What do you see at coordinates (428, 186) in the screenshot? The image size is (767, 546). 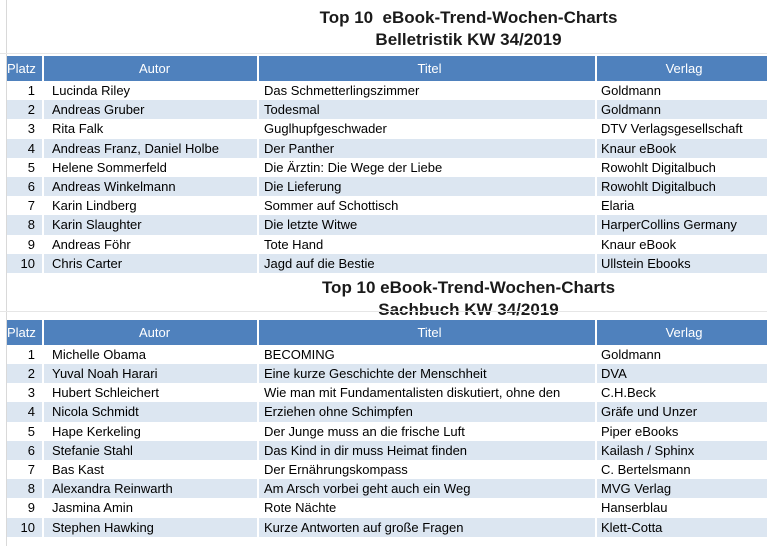 I see `cell-titel: Die Lieferung` at bounding box center [428, 186].